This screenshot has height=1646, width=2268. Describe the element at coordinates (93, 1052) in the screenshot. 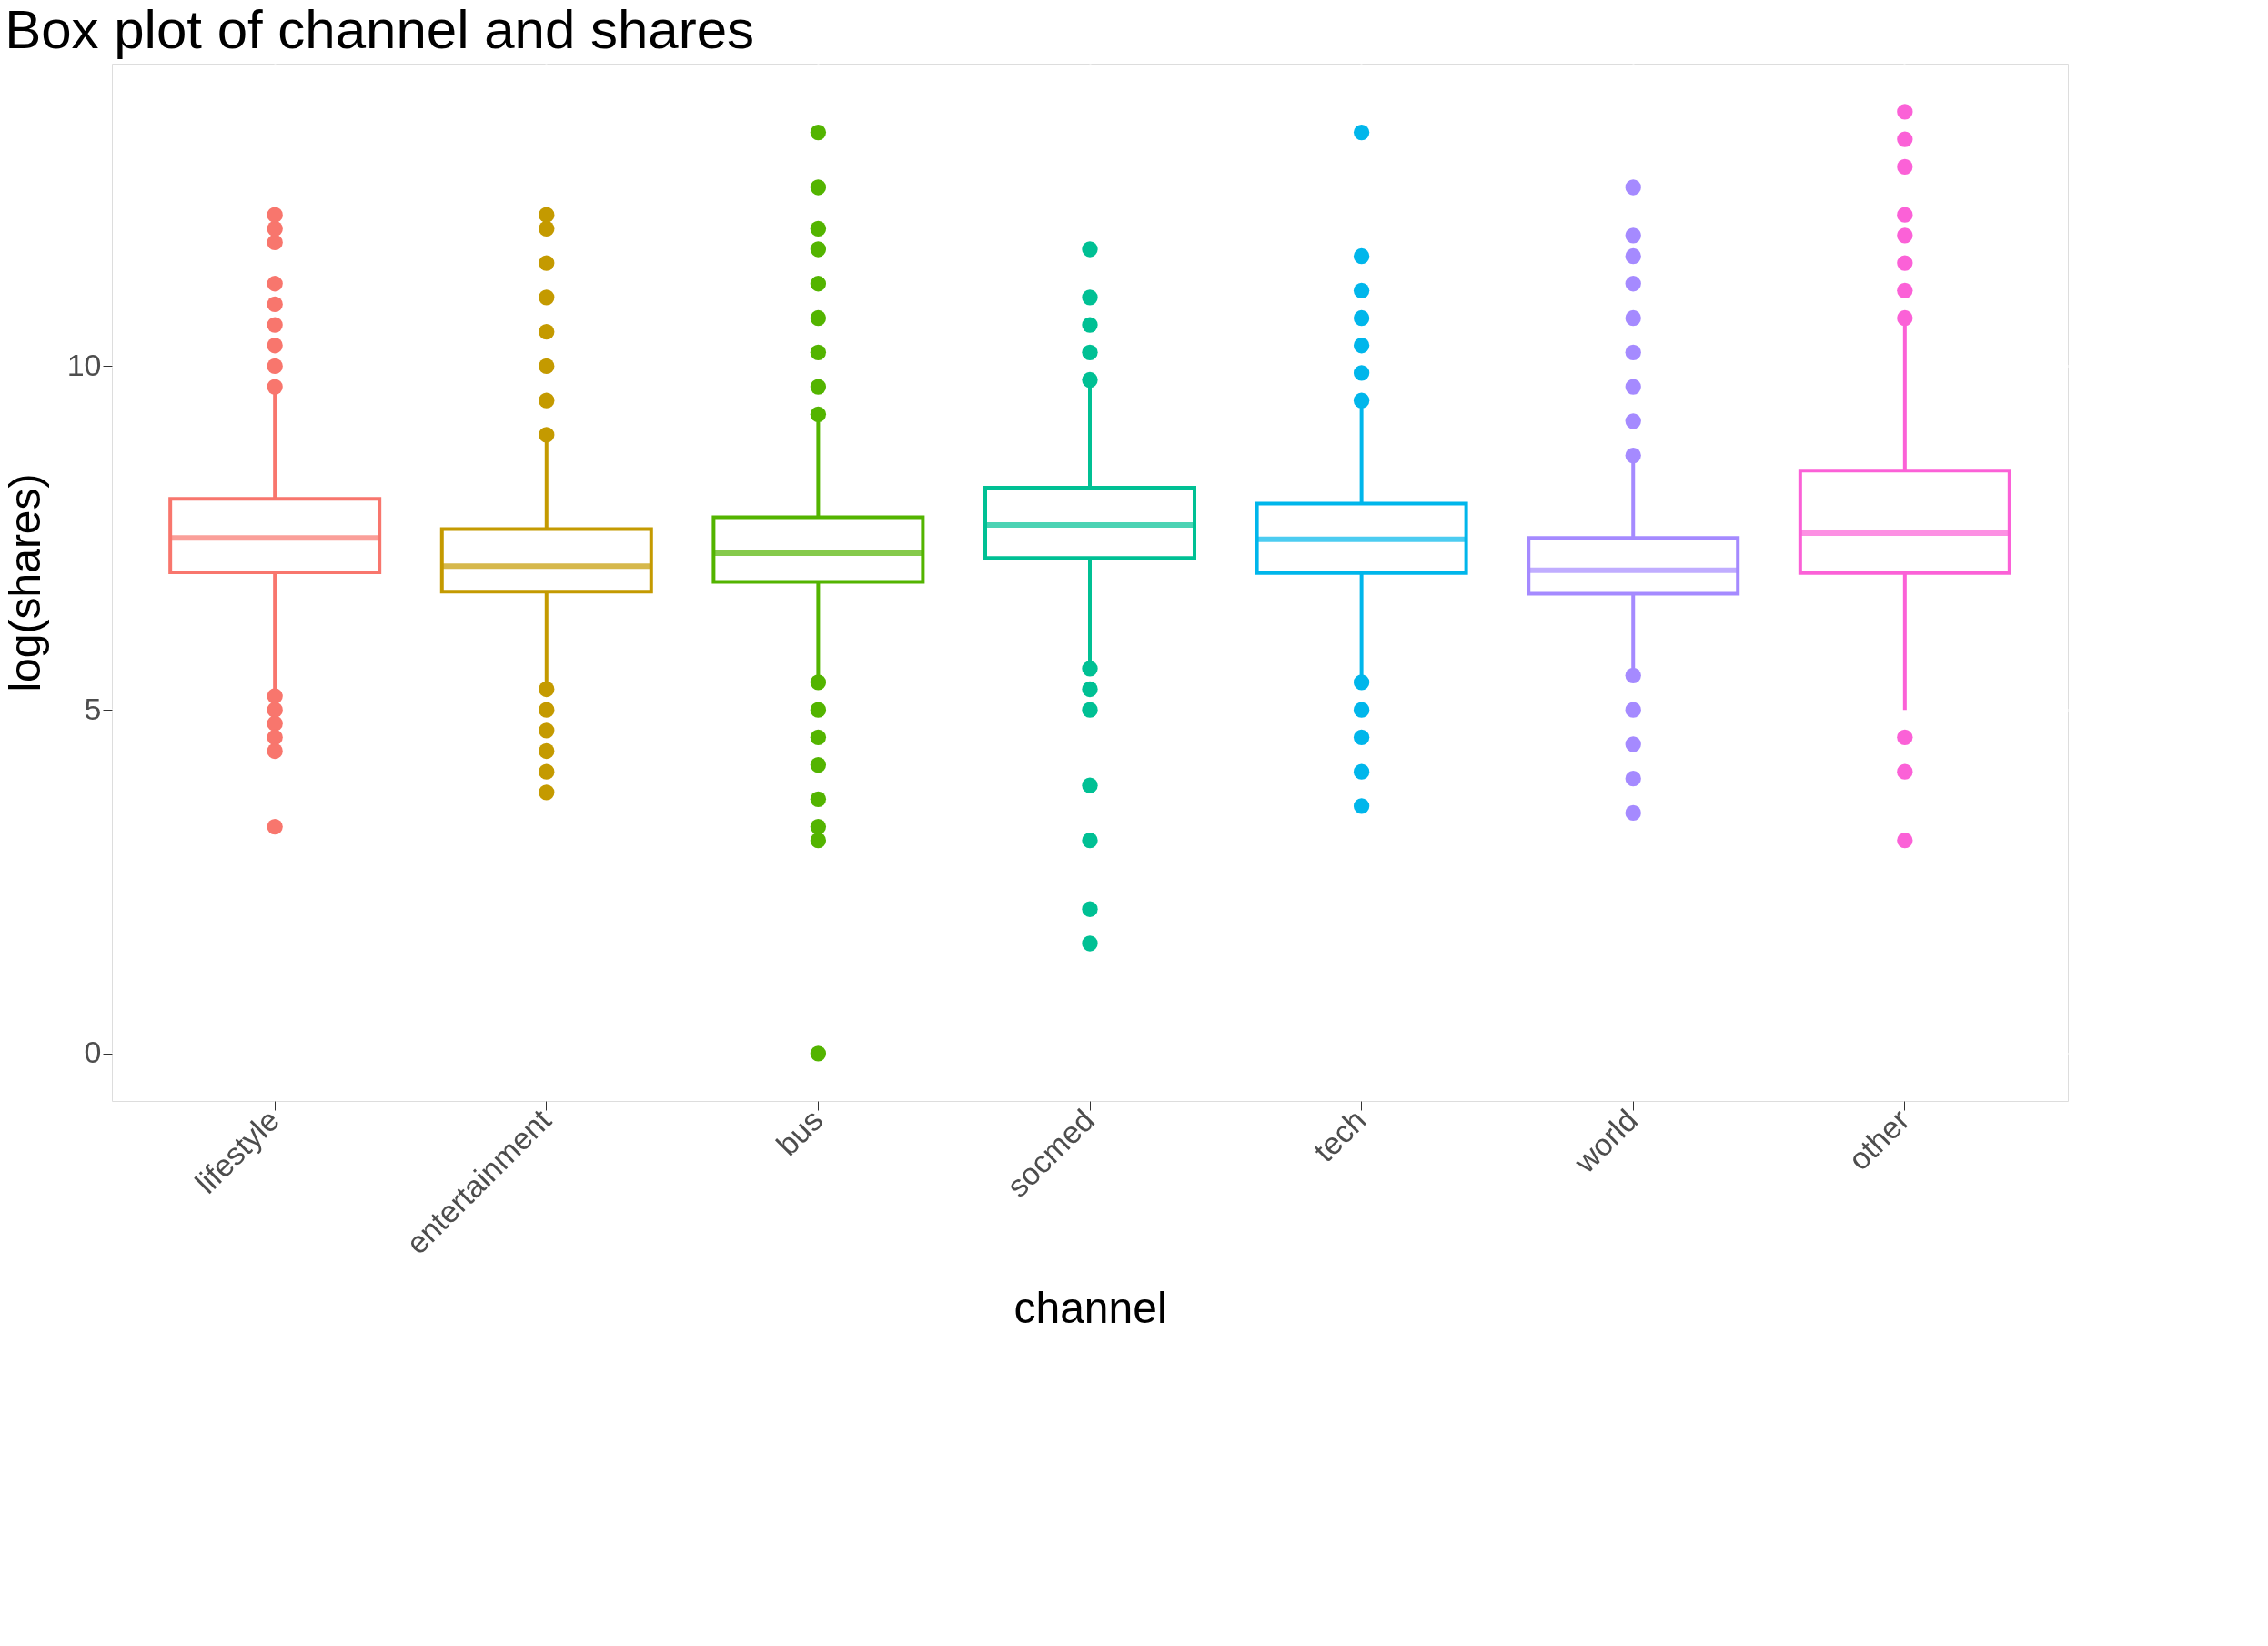

I see `y-tick-label: 0` at that location.